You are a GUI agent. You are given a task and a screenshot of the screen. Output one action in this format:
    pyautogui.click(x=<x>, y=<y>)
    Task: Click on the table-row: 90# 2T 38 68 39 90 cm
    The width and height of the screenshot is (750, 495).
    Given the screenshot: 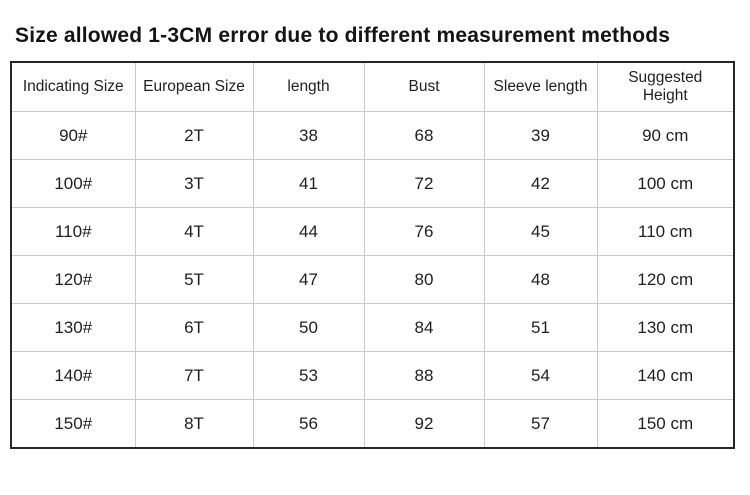 What is the action you would take?
    pyautogui.click(x=372, y=135)
    